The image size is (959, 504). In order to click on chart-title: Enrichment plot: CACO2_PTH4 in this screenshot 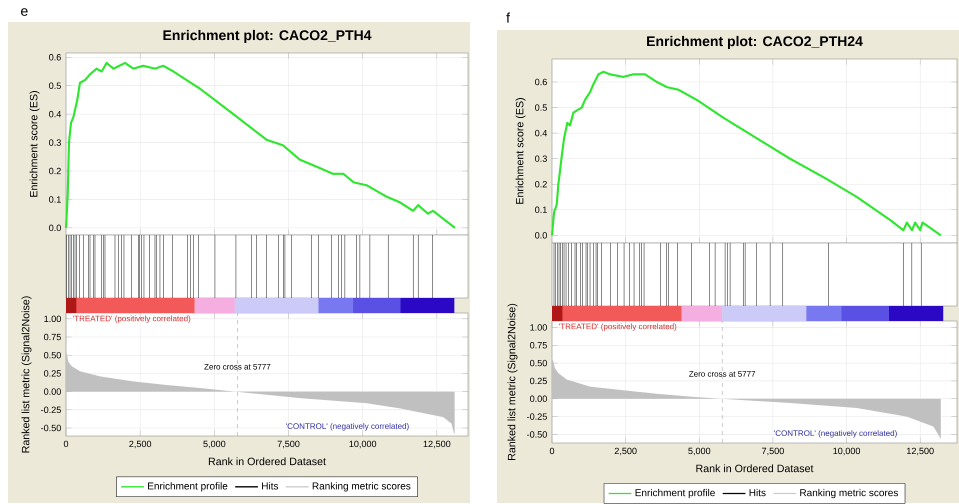, I will do `click(267, 37)`.